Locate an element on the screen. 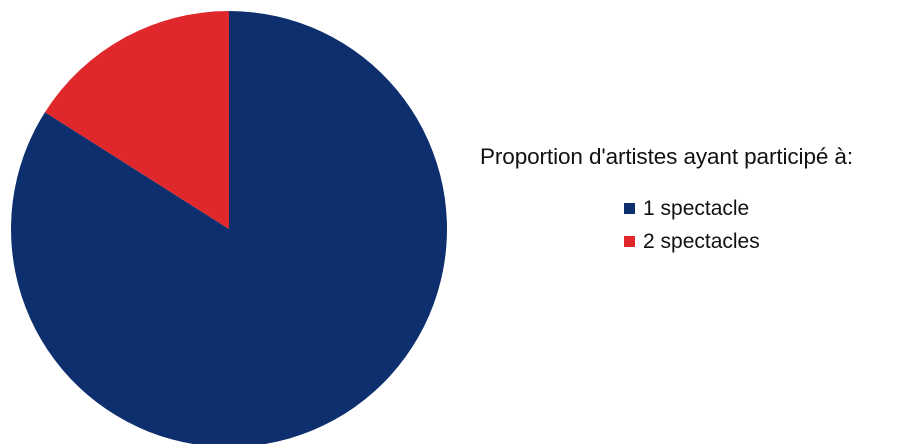  legend-item: 1 spectacle is located at coordinates (738, 208).